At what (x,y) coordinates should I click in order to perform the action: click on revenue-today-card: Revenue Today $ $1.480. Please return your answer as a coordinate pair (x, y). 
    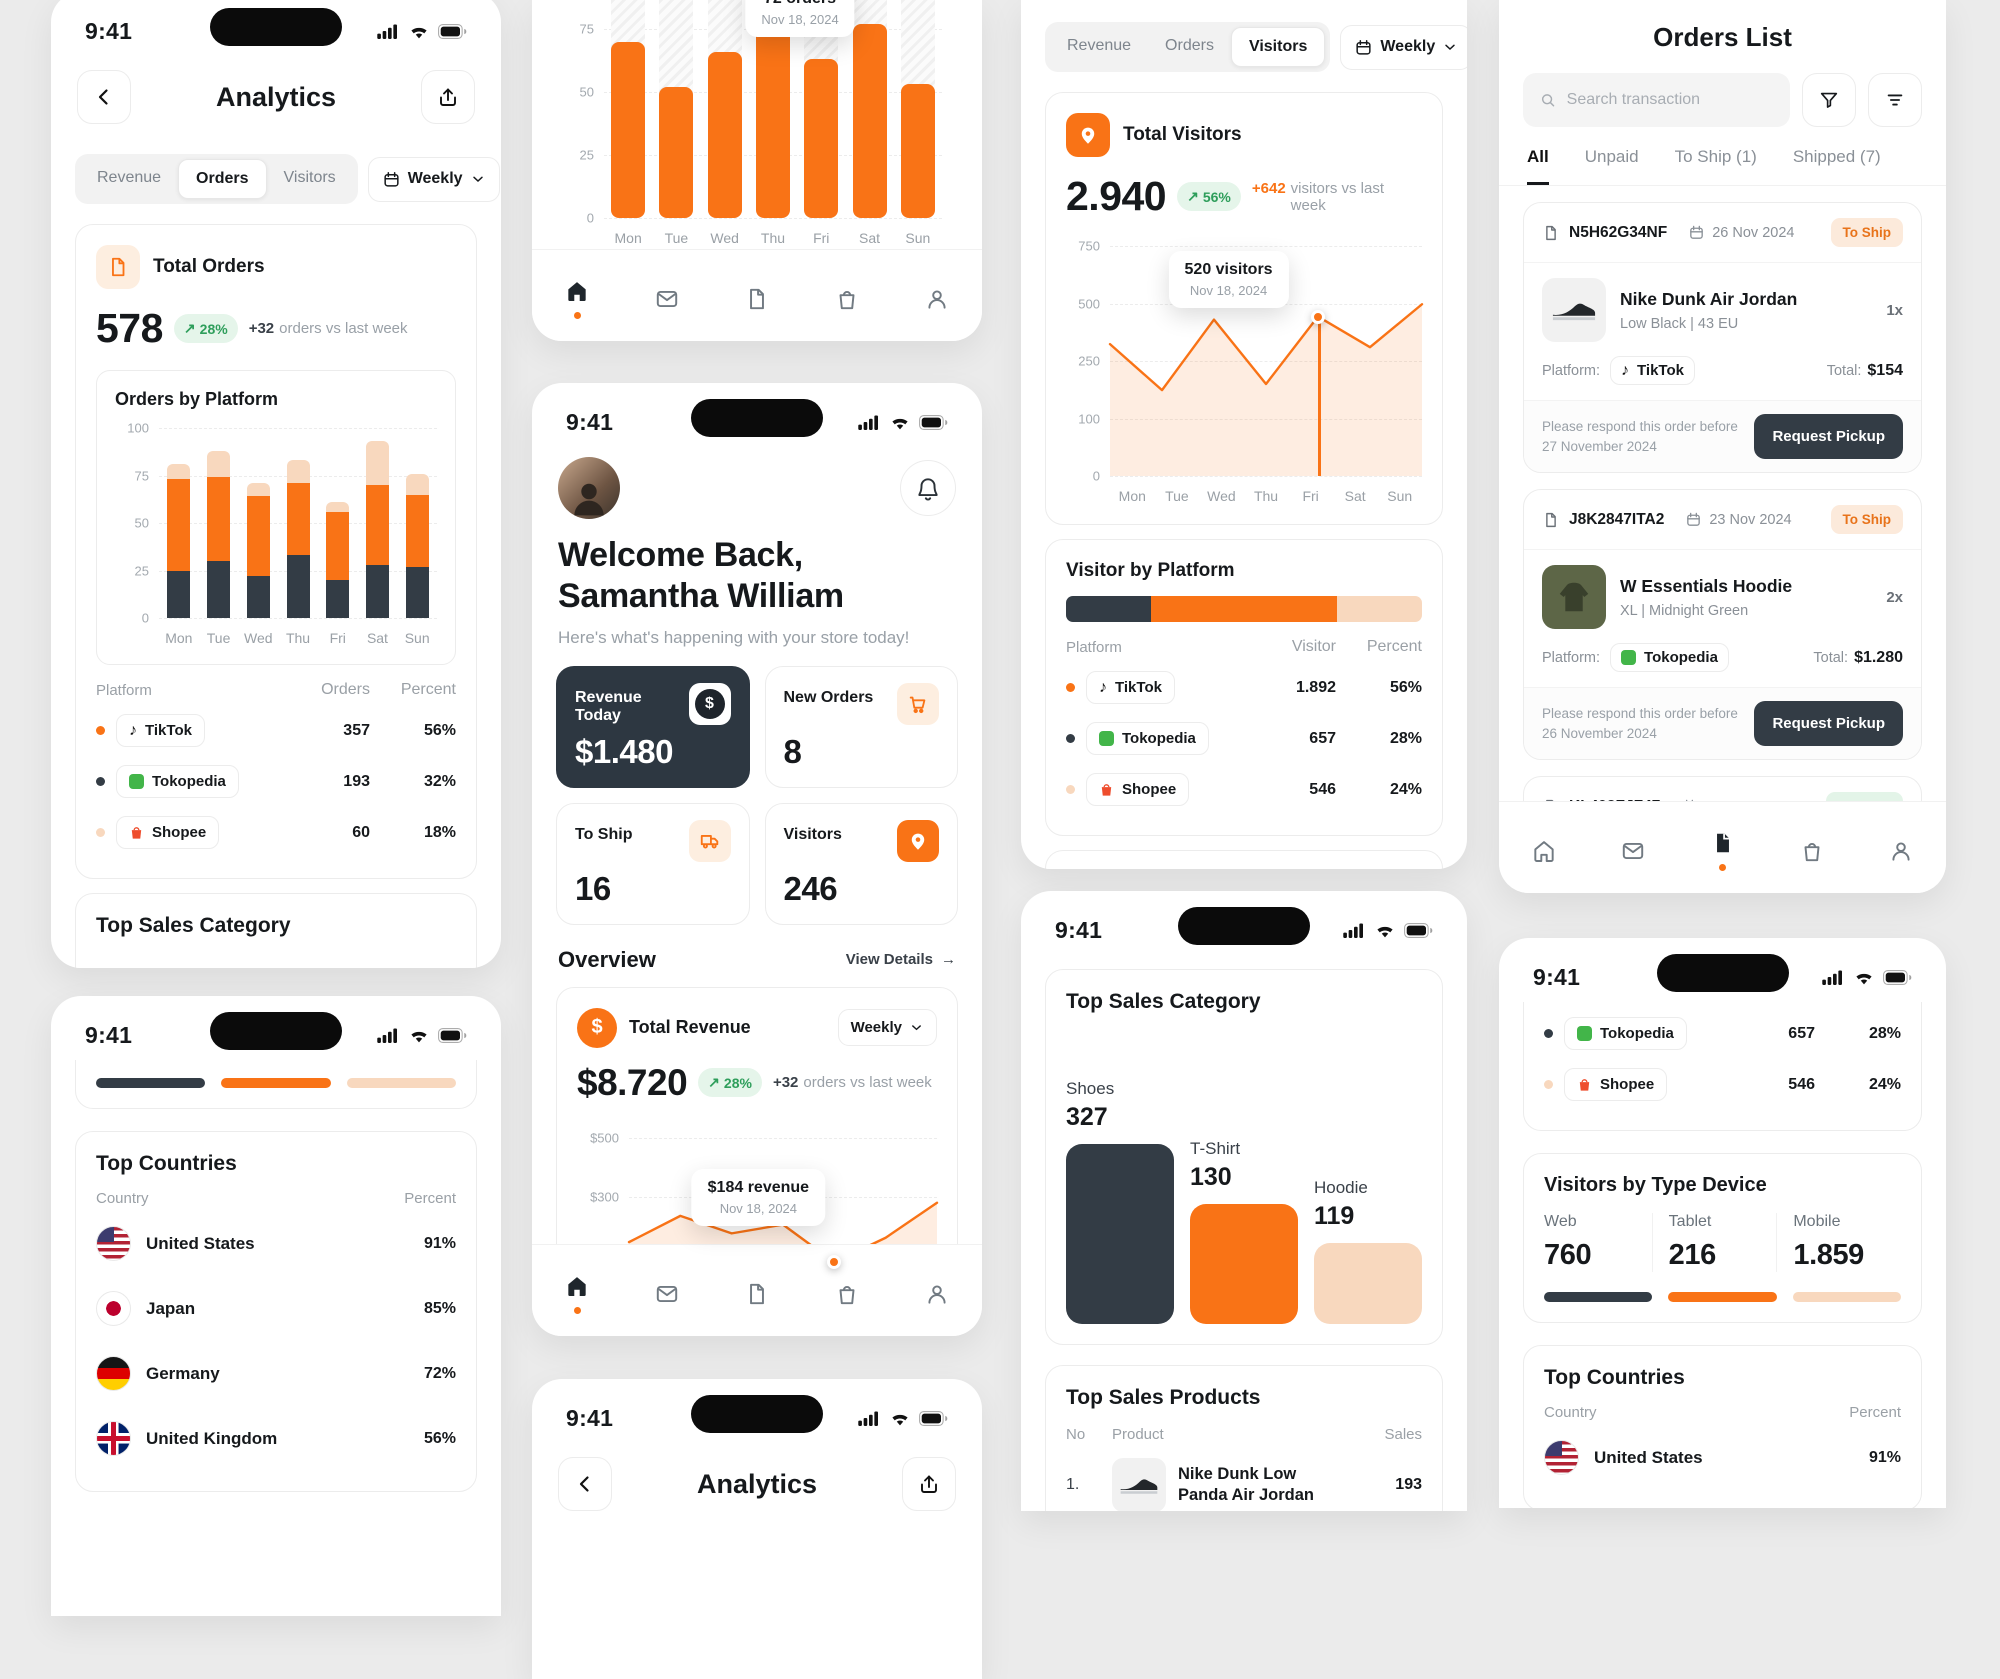
    Looking at the image, I should click on (653, 726).